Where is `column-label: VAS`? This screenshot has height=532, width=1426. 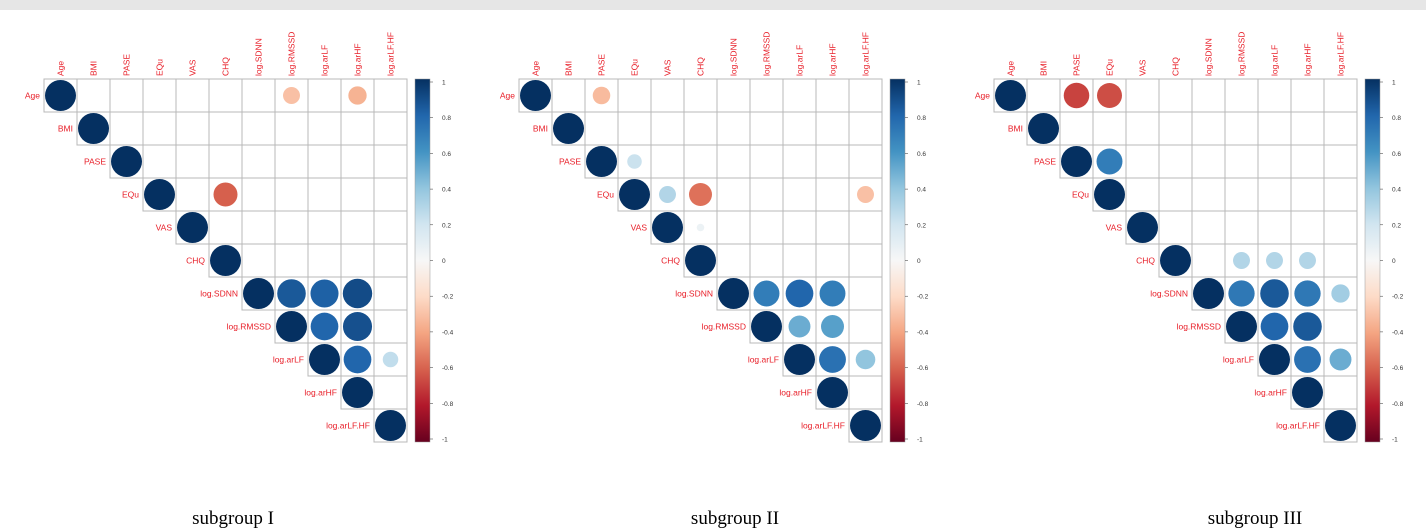 column-label: VAS is located at coordinates (668, 67).